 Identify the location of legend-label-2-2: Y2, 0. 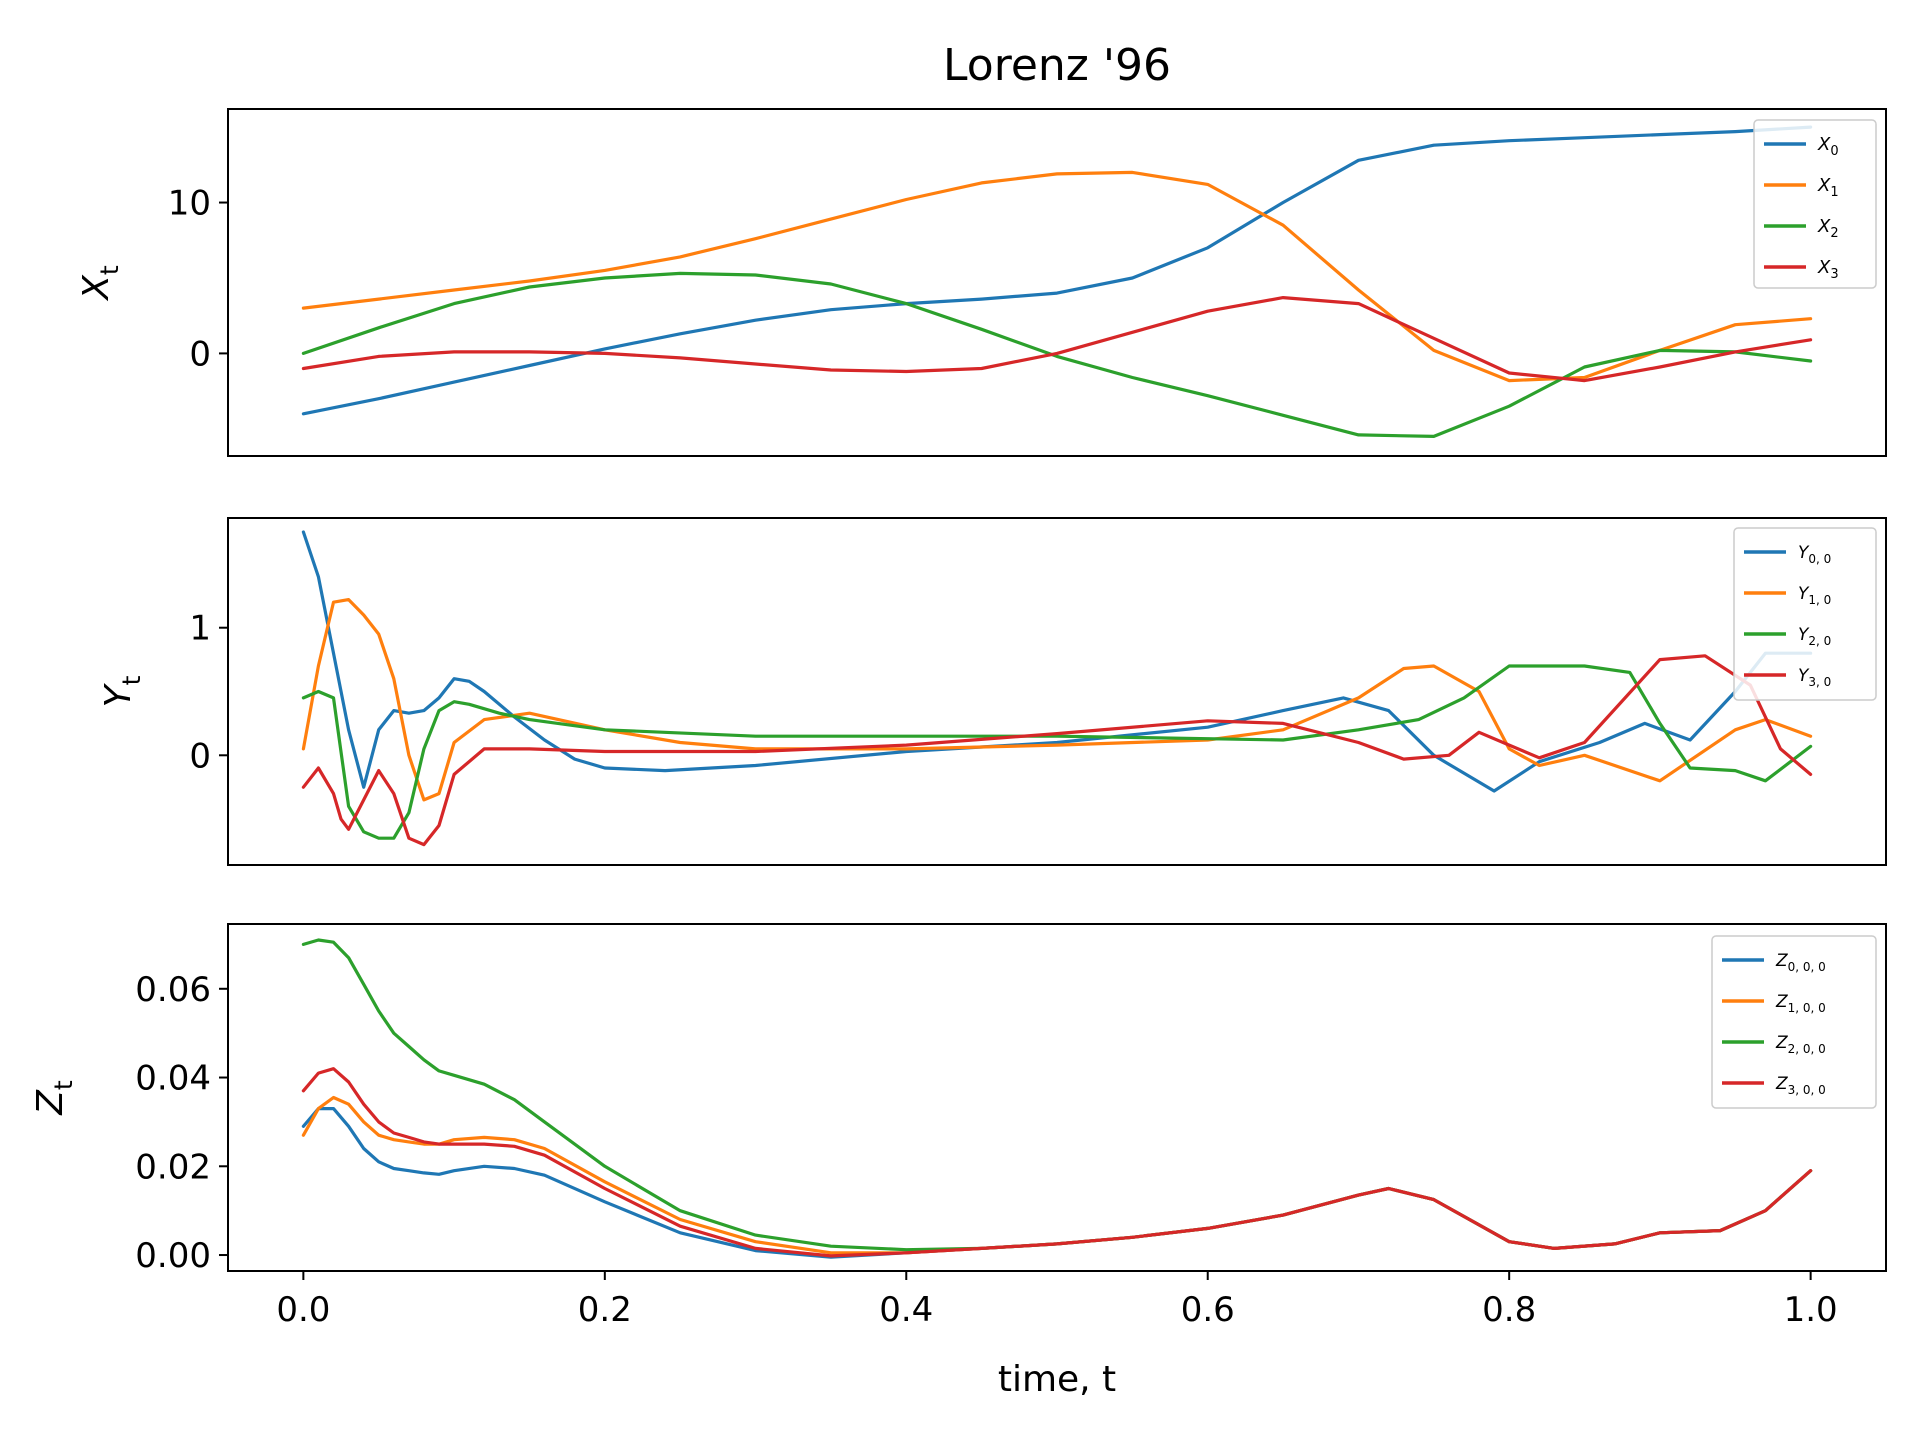
(1814, 636).